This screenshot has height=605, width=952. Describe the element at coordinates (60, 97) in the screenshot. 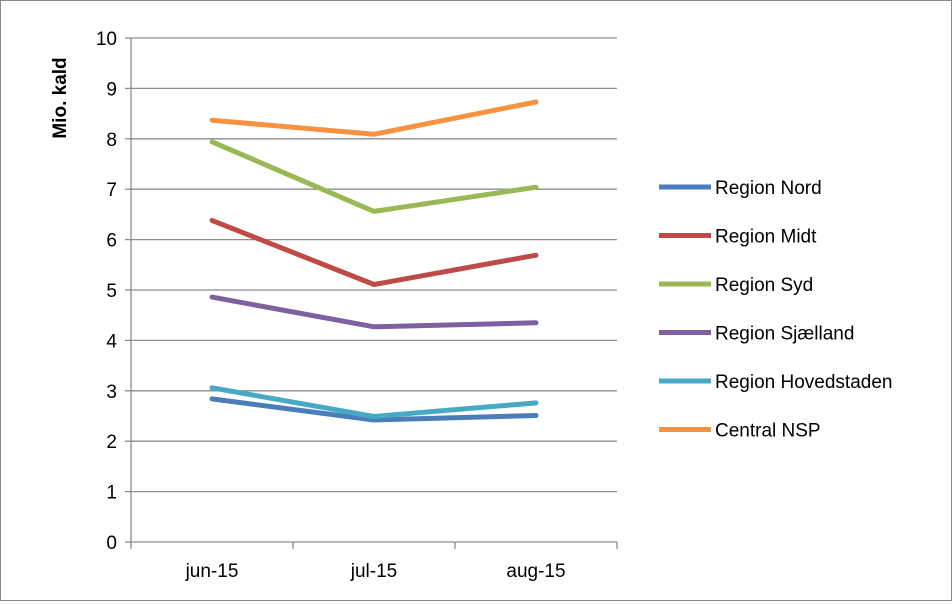

I see `y-axis-title: Mio. kald` at that location.